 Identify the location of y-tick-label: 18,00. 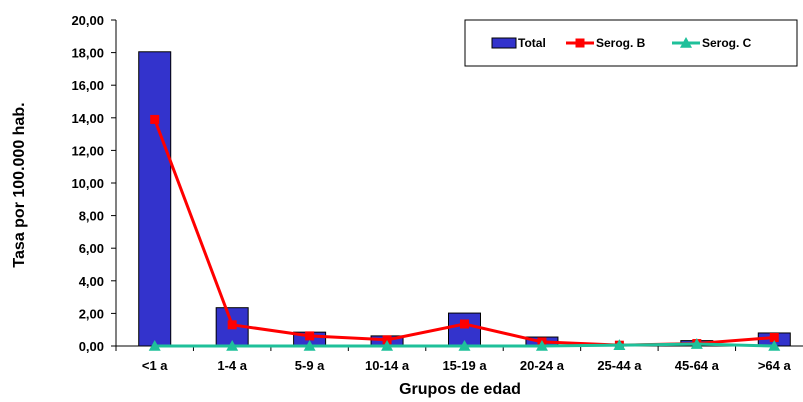
(87, 53).